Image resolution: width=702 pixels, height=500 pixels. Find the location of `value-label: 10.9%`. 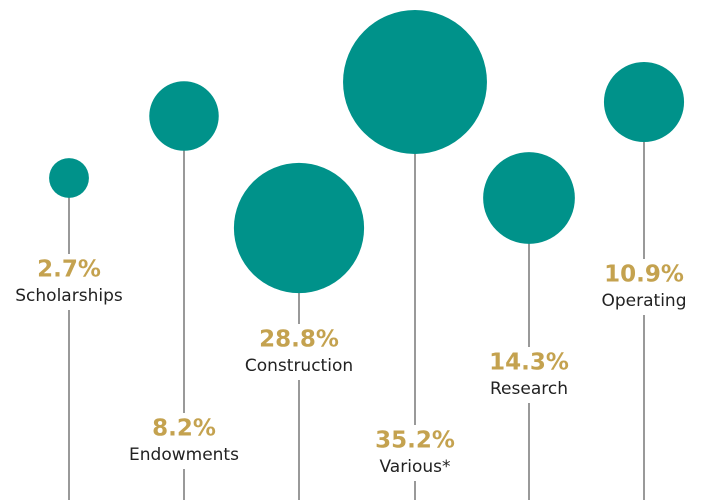

value-label: 10.9% is located at coordinates (644, 275).